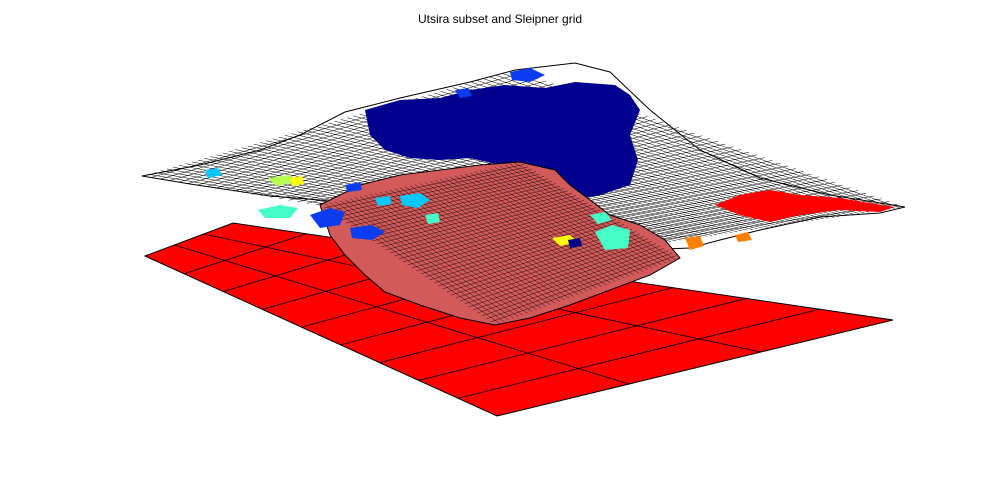  I want to click on figure-title: Utsira subset and Sleipner grid, so click(500, 19).